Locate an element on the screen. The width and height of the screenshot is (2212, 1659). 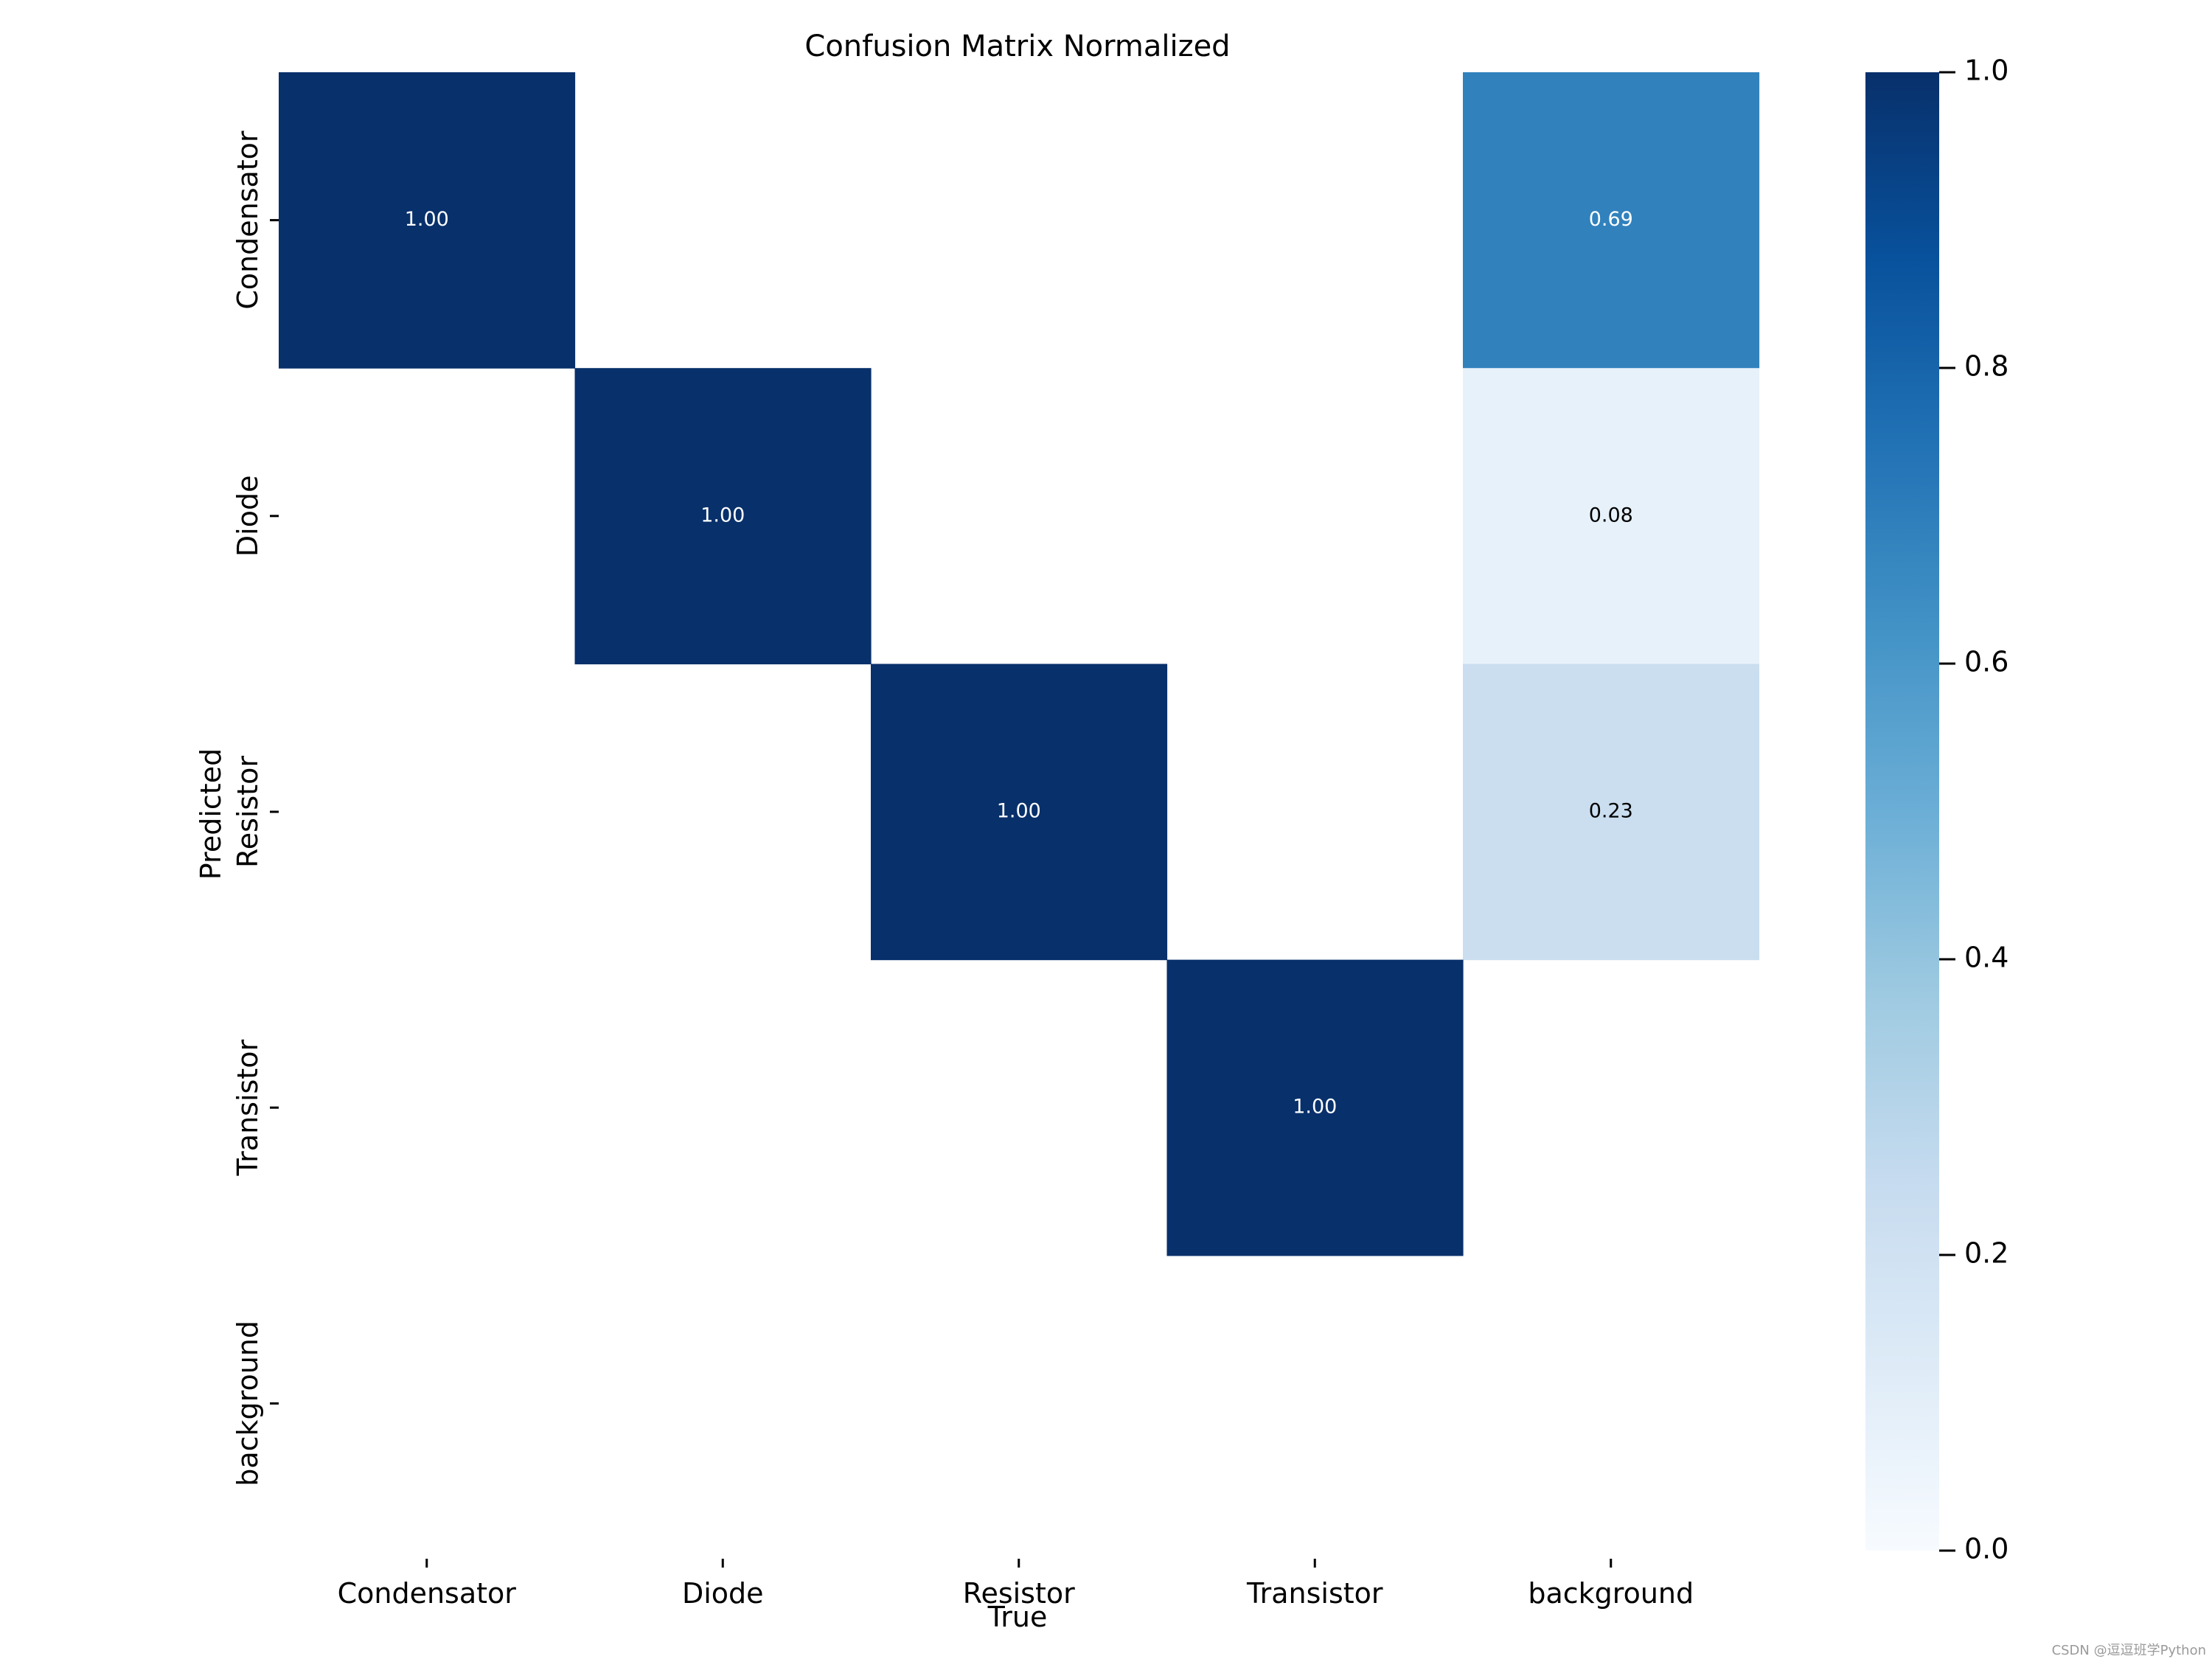
colorbar-tick-label: 0.0 is located at coordinates (1986, 1549).